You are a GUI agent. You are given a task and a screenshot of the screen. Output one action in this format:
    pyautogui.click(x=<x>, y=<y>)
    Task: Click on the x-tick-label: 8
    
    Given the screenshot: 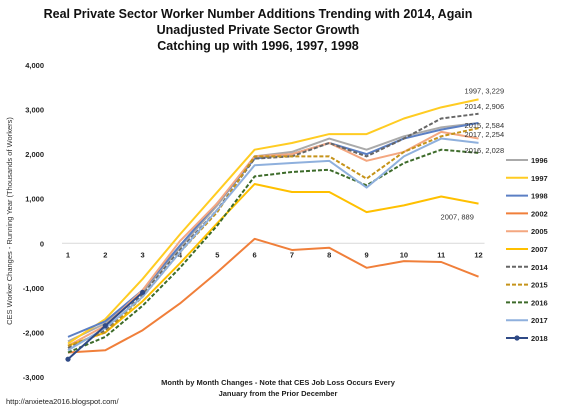 What is the action you would take?
    pyautogui.click(x=329, y=254)
    